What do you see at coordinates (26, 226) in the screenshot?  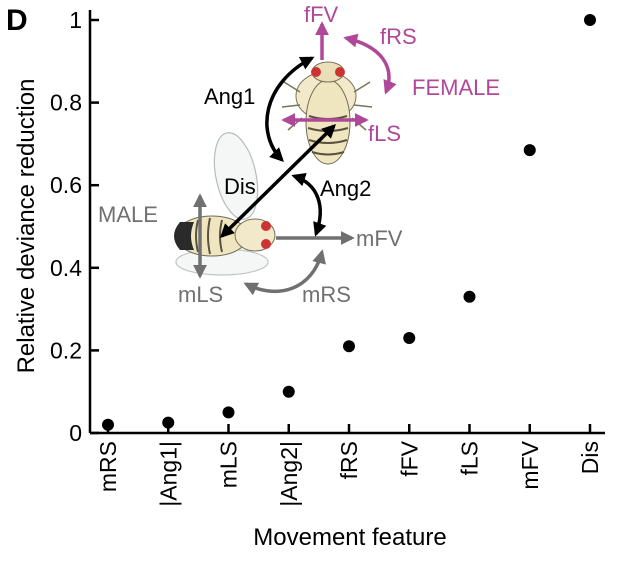 I see `y-axis-title: Relative deviance reduction` at bounding box center [26, 226].